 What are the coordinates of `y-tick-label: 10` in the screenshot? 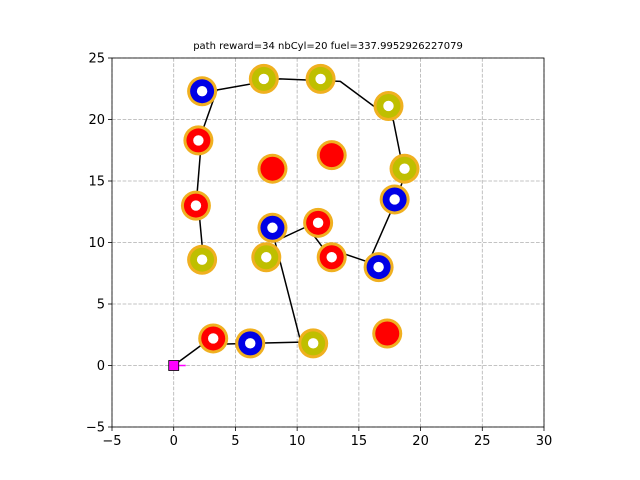 It's located at (96, 243).